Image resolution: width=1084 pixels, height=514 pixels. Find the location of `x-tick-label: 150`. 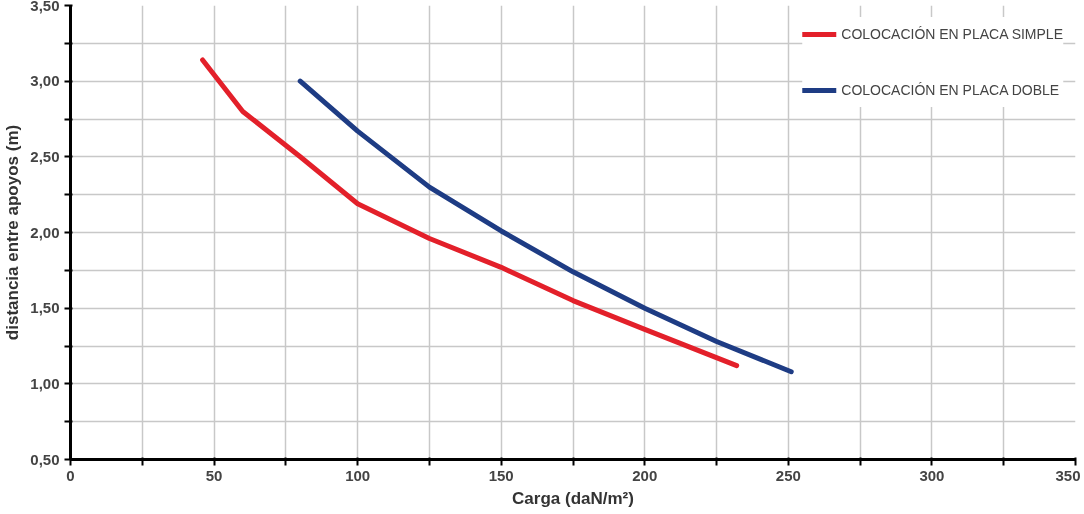

x-tick-label: 150 is located at coordinates (501, 475).